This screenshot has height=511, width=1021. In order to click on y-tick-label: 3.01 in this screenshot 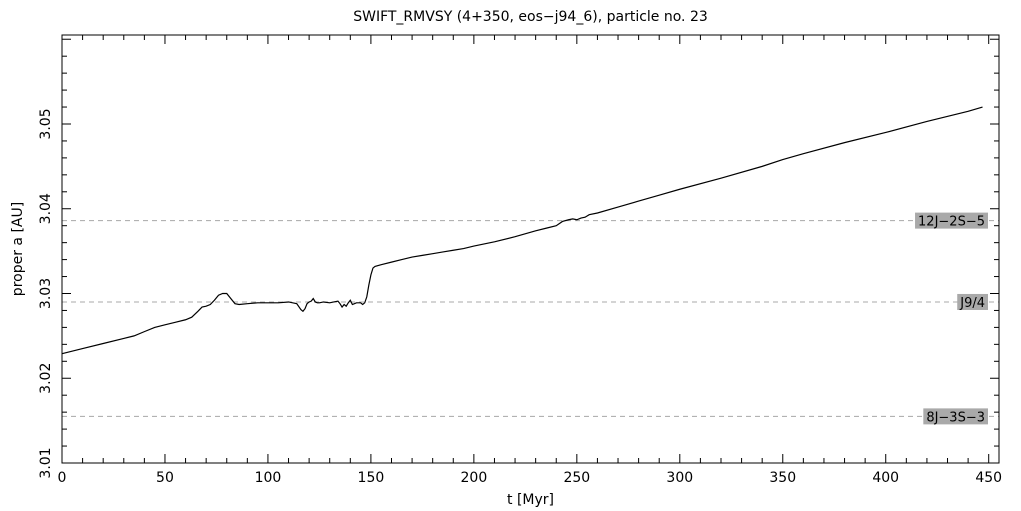, I will do `click(46, 462)`.